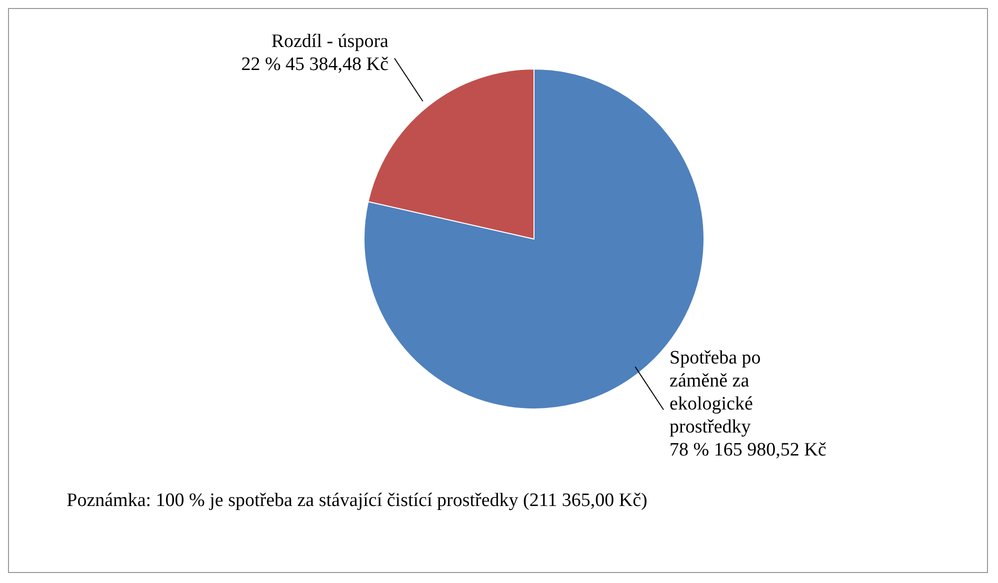 This screenshot has width=998, height=583. What do you see at coordinates (330, 41) in the screenshot?
I see `slice-label: Rozdíl - úspora` at bounding box center [330, 41].